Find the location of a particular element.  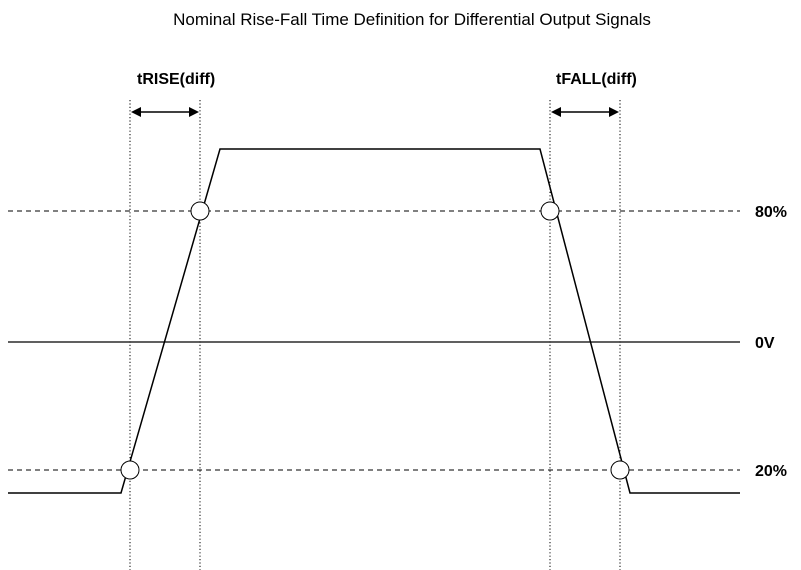

rise-20-marker is located at coordinates (130, 470).